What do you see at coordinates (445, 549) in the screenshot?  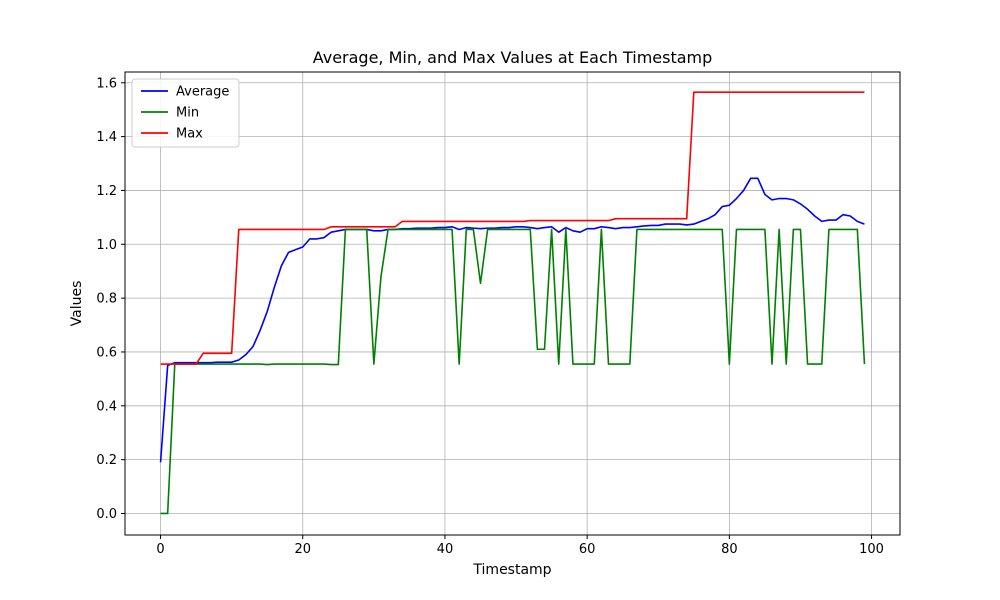 I see `x-tick-label: 40` at bounding box center [445, 549].